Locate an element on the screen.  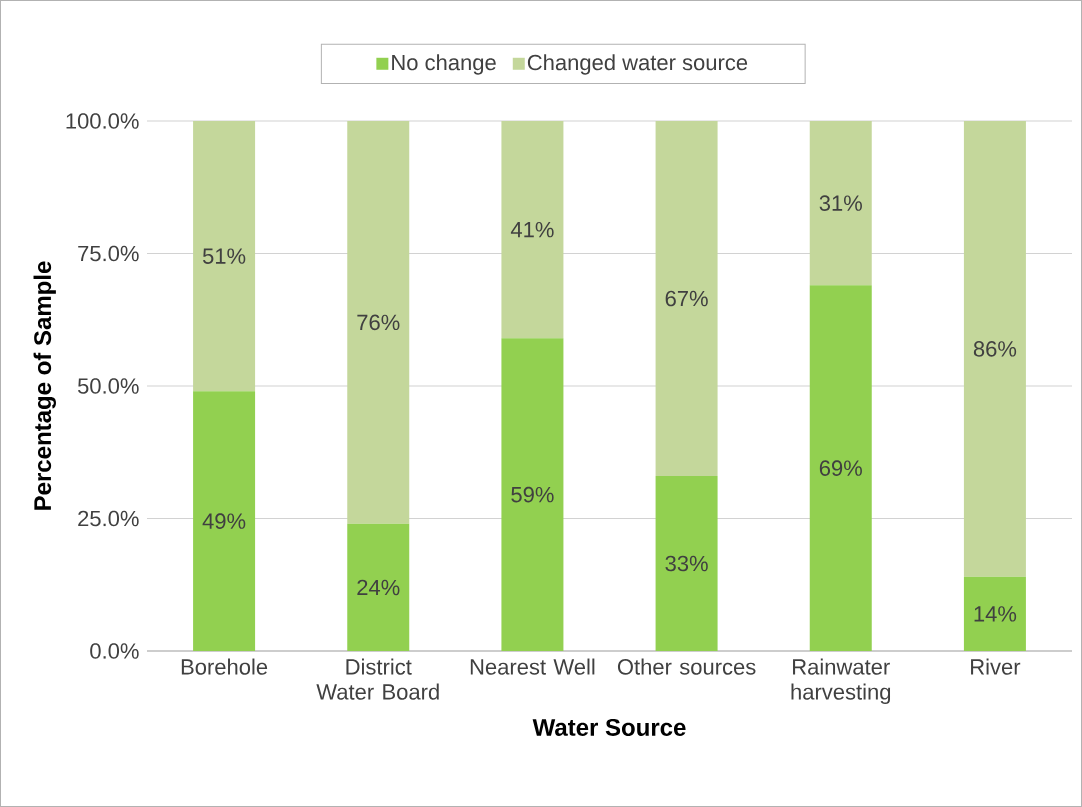
x-axis-title: Water Source is located at coordinates (609, 727).